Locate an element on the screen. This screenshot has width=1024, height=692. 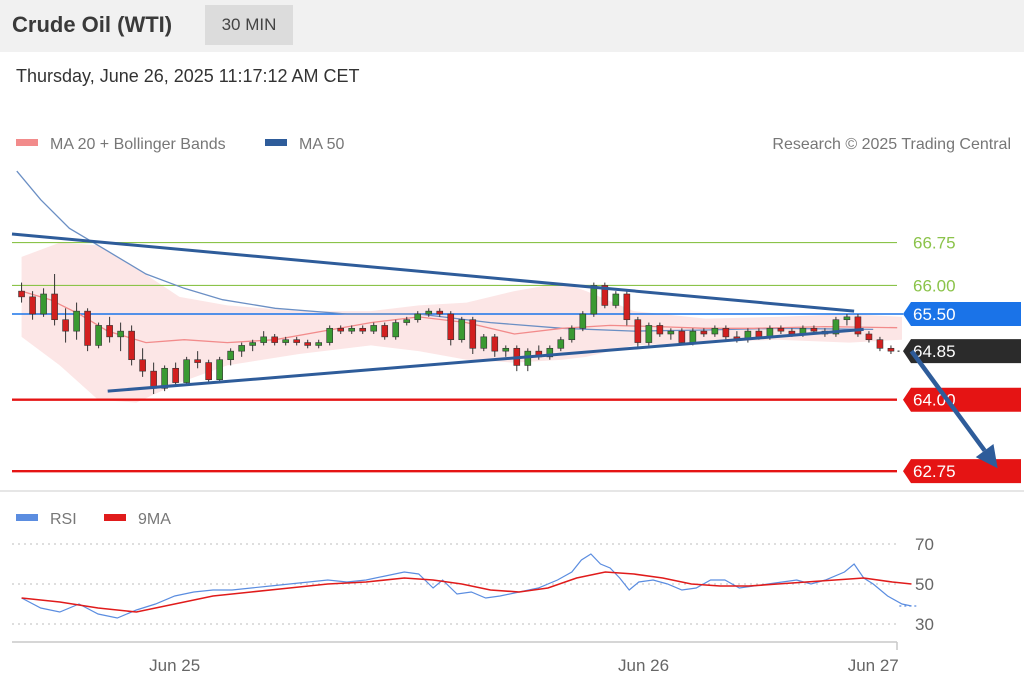
rsi-series-9ma is located at coordinates (466, 592).